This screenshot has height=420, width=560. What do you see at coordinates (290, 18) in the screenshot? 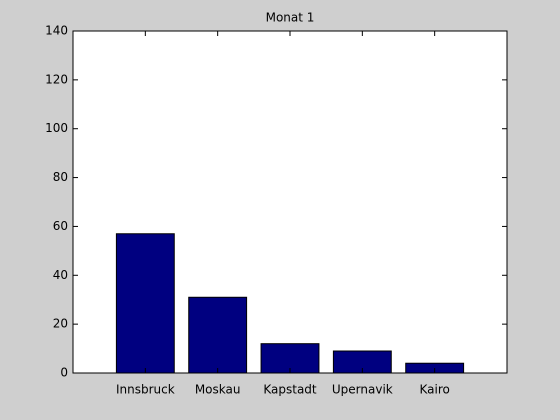
I see `chart-title: Monat 1` at bounding box center [290, 18].